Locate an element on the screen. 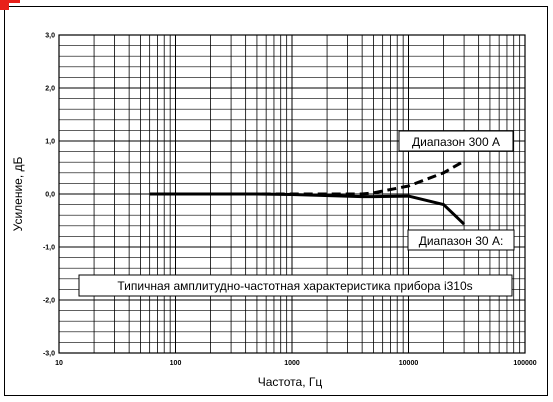  legend-300a: Диапазон 300 А is located at coordinates (456, 141).